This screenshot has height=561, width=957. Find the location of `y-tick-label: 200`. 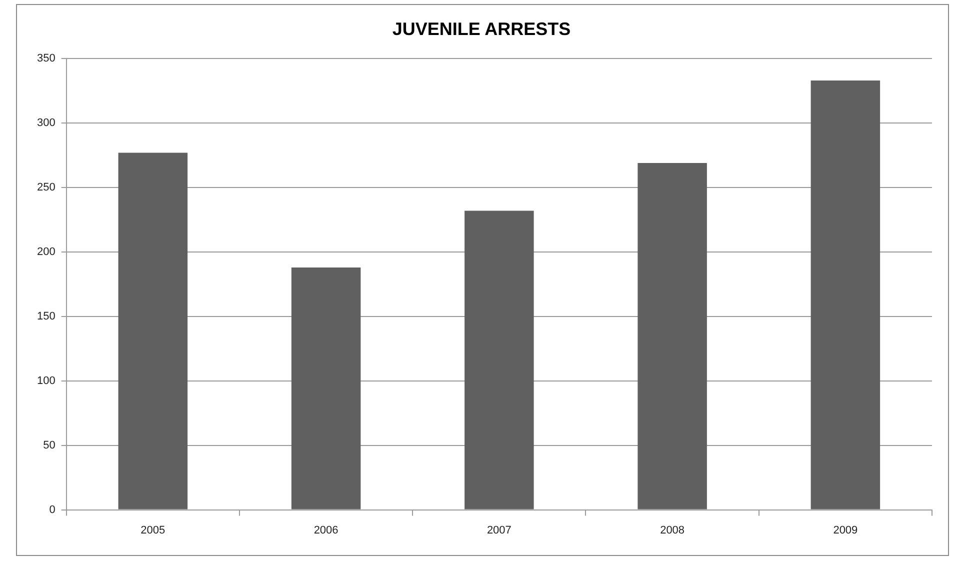

y-tick-label: 200 is located at coordinates (46, 252).